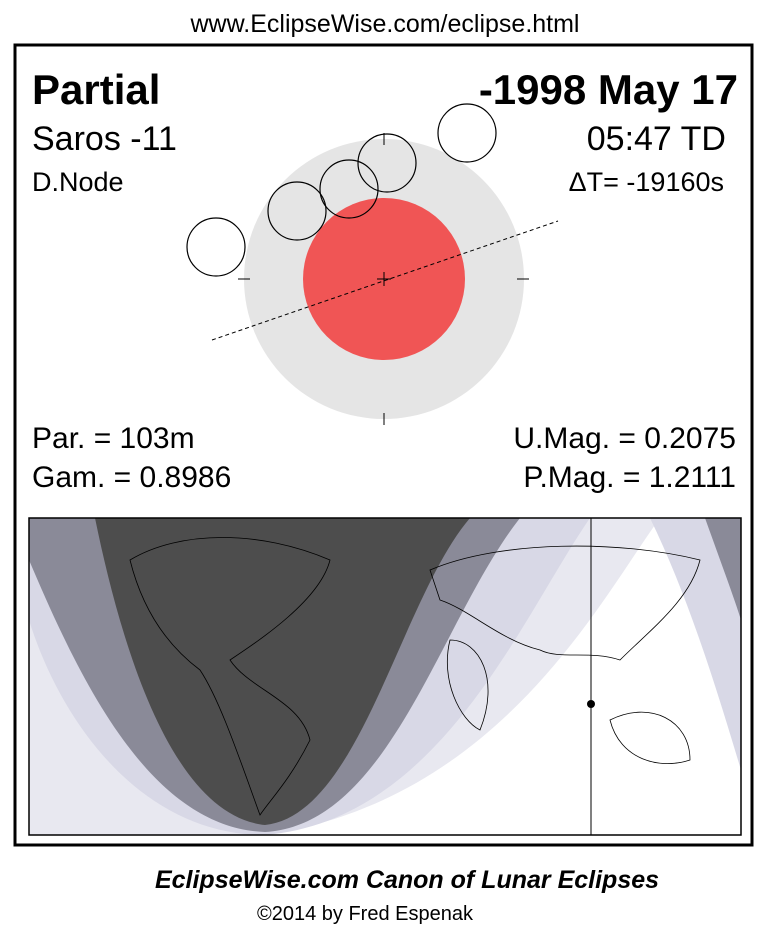 Image resolution: width=770 pixels, height=940 pixels. What do you see at coordinates (113, 438) in the screenshot?
I see `duration: Par. = 103m` at bounding box center [113, 438].